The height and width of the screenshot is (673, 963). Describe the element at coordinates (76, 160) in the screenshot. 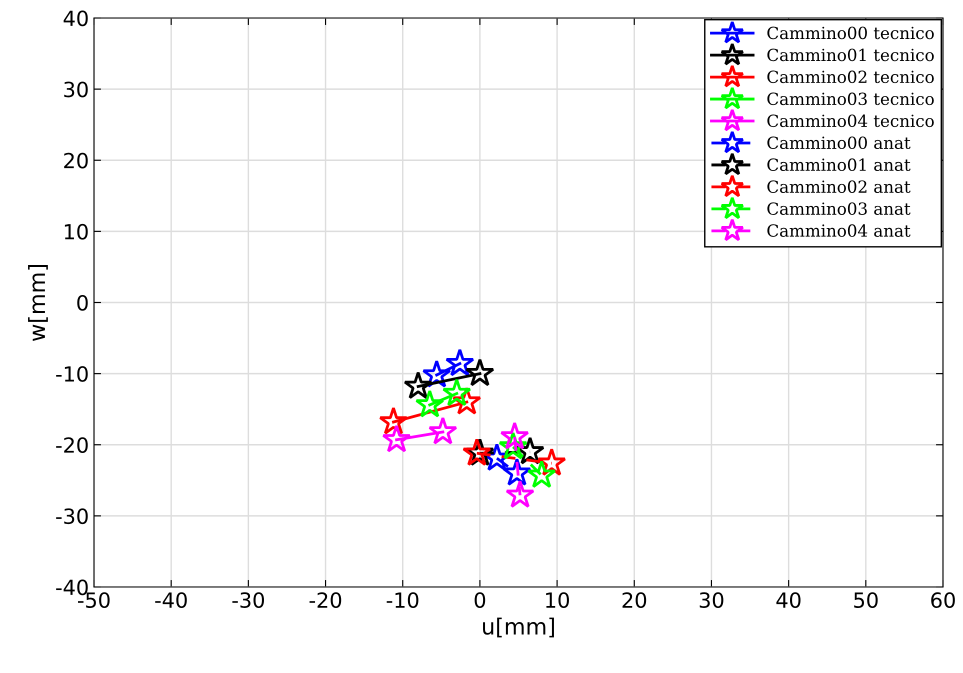

I see `y-tick-label: 20` at that location.